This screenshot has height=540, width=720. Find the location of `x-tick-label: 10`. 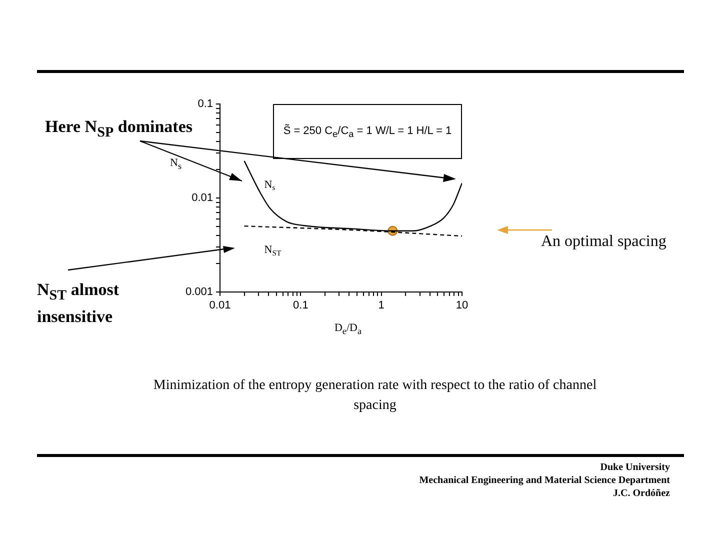

x-tick-label: 10 is located at coordinates (462, 306).